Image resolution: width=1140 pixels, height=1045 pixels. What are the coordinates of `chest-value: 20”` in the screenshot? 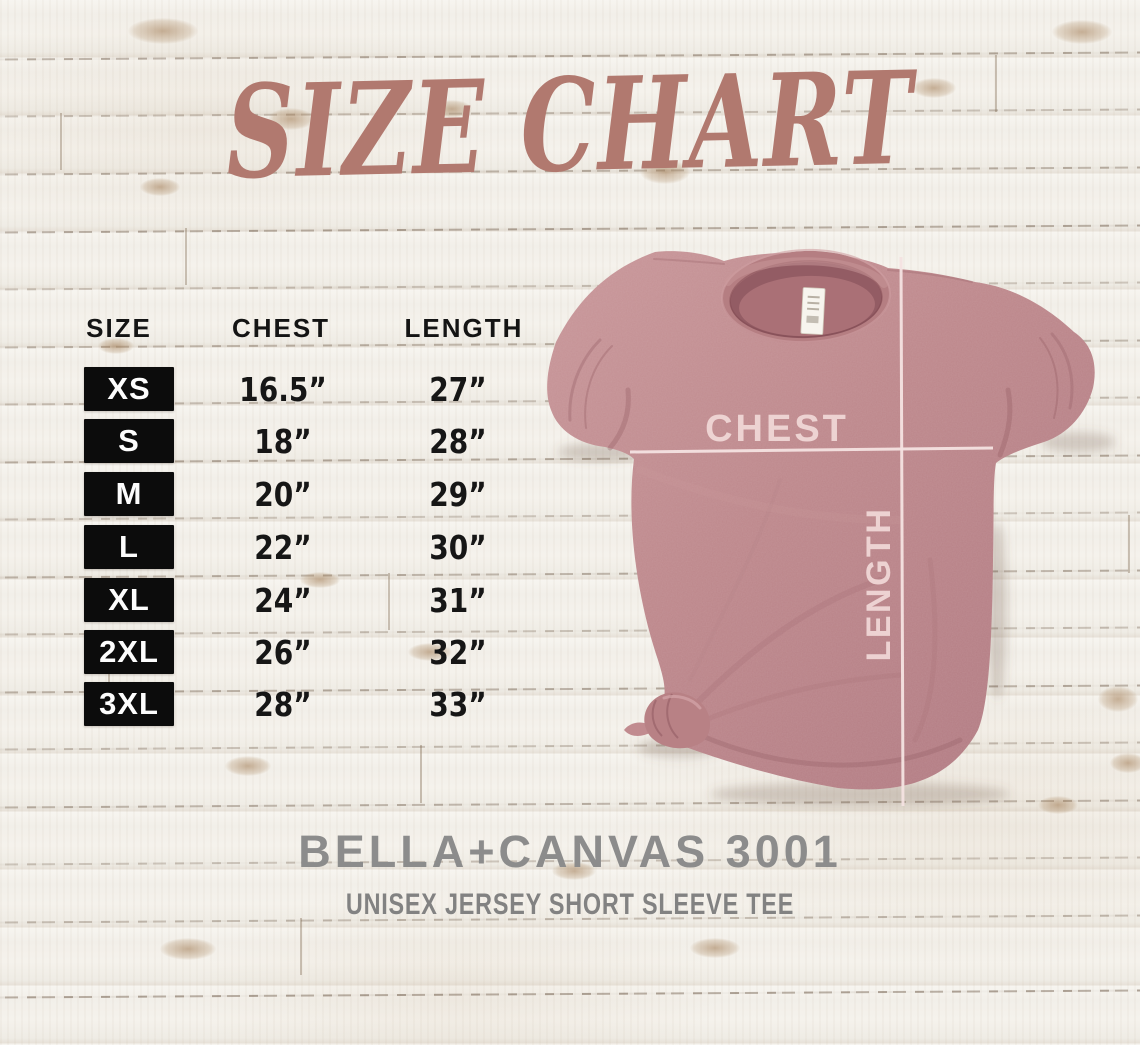 It's located at (283, 494).